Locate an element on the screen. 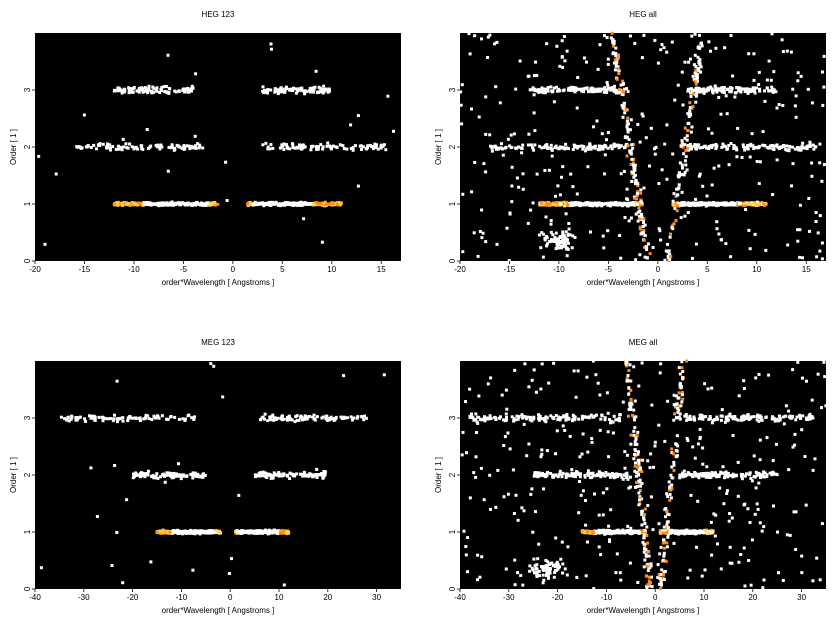  x-tick-label: 10 is located at coordinates (279, 597).